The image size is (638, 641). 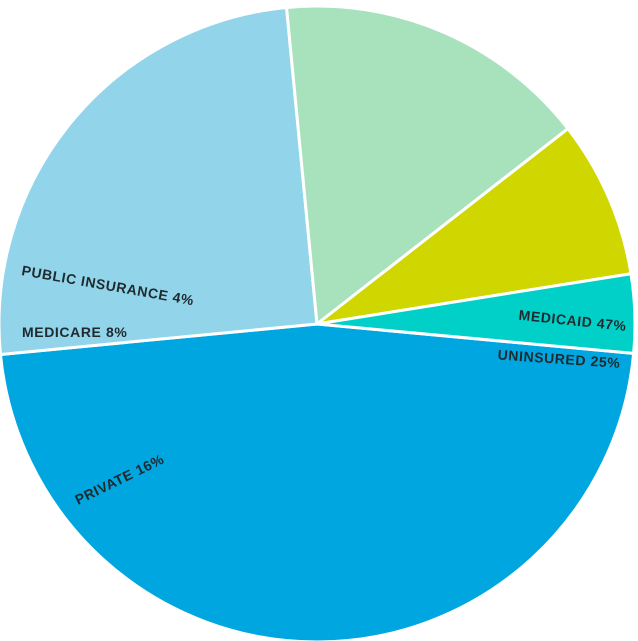 What do you see at coordinates (74, 332) in the screenshot?
I see `slice-label-medicare: MEDICARE 8%` at bounding box center [74, 332].